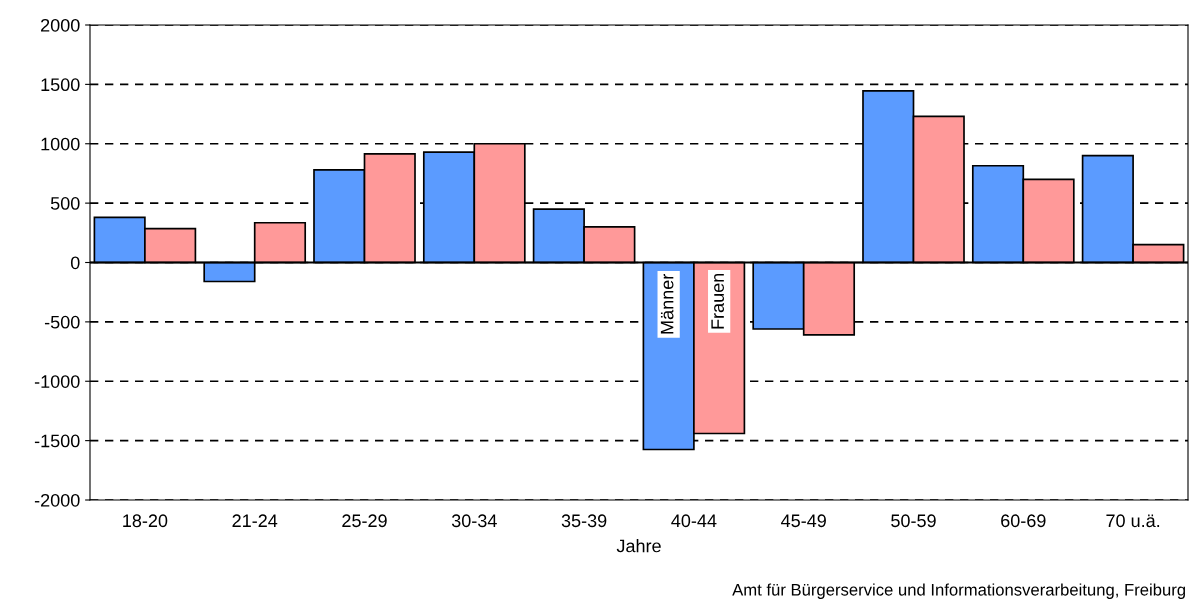 This screenshot has height=605, width=1192. Describe the element at coordinates (958, 591) in the screenshot. I see `text: Amt für Bürgerservice und Informationsverarbeitung, Freiburg` at that location.